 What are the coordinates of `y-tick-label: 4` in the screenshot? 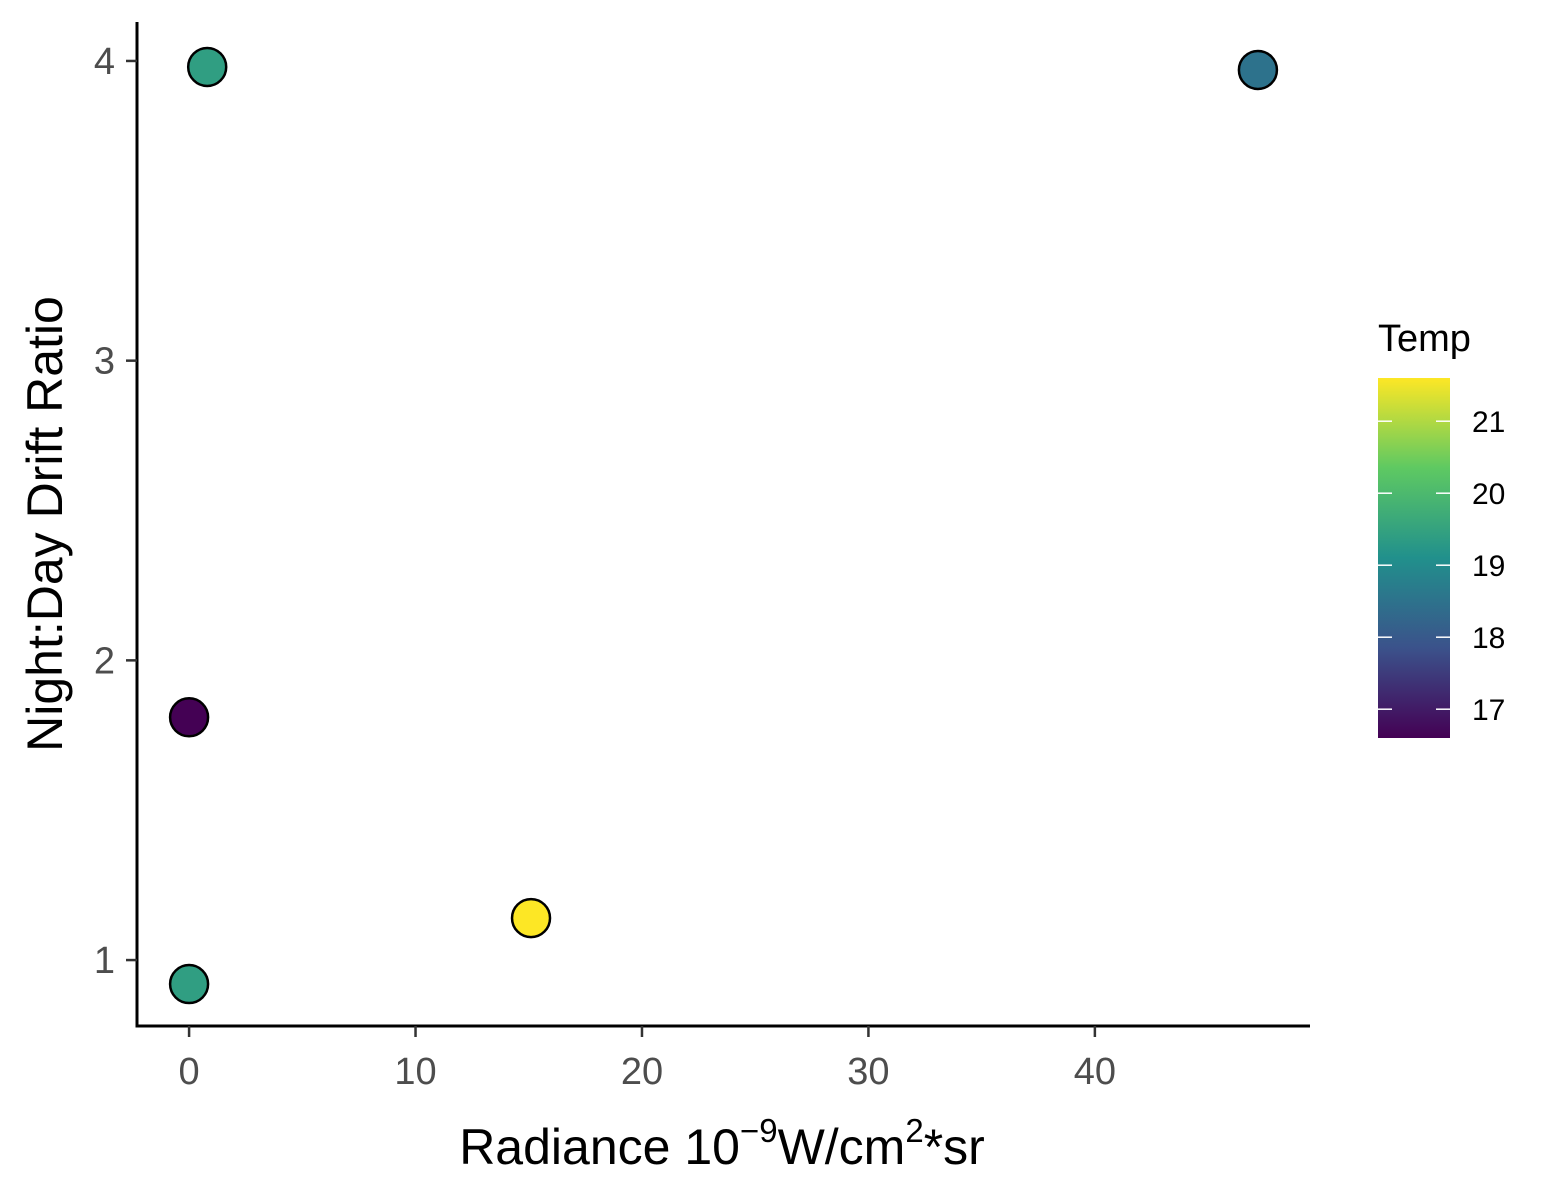 It's located at (104, 62).